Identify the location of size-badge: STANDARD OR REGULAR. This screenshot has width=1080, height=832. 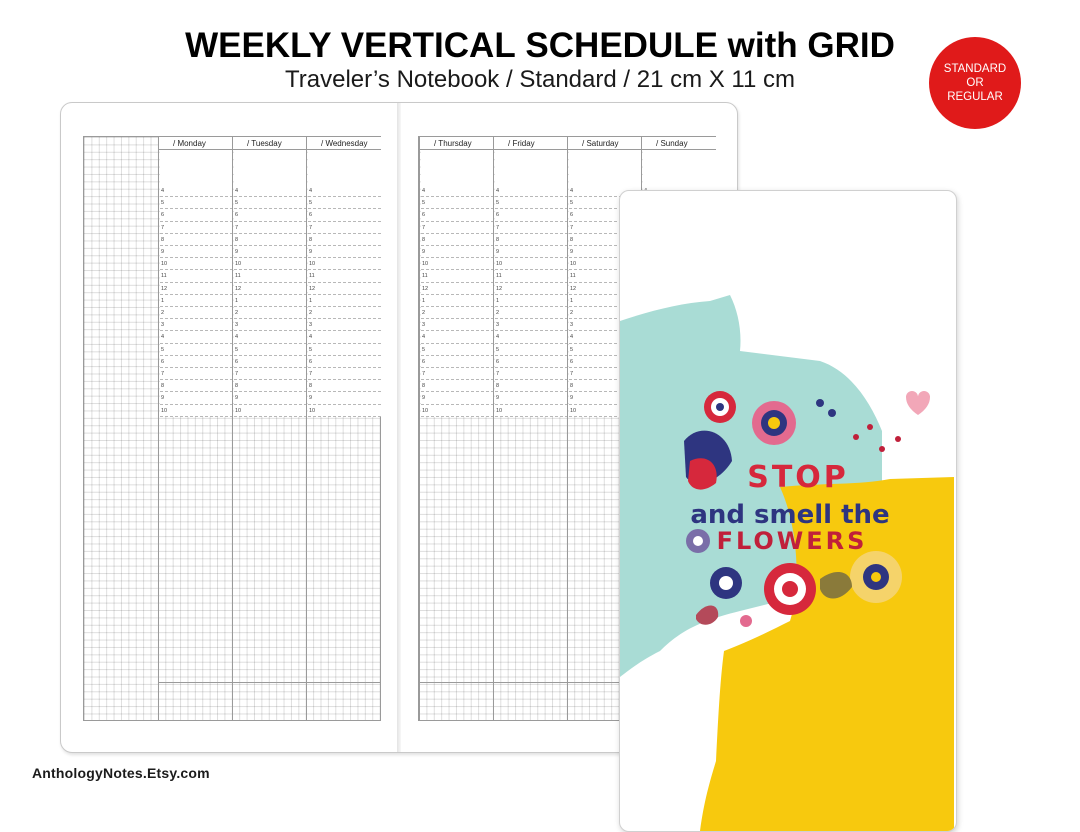
(975, 83).